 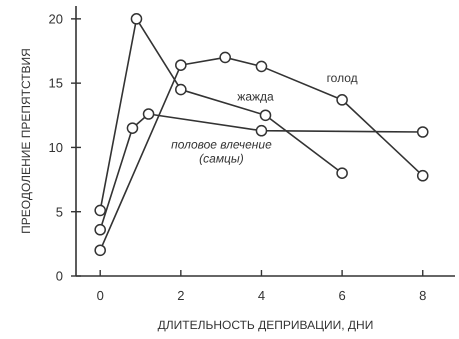 I want to click on y-tick-label: 20, so click(x=55, y=18).